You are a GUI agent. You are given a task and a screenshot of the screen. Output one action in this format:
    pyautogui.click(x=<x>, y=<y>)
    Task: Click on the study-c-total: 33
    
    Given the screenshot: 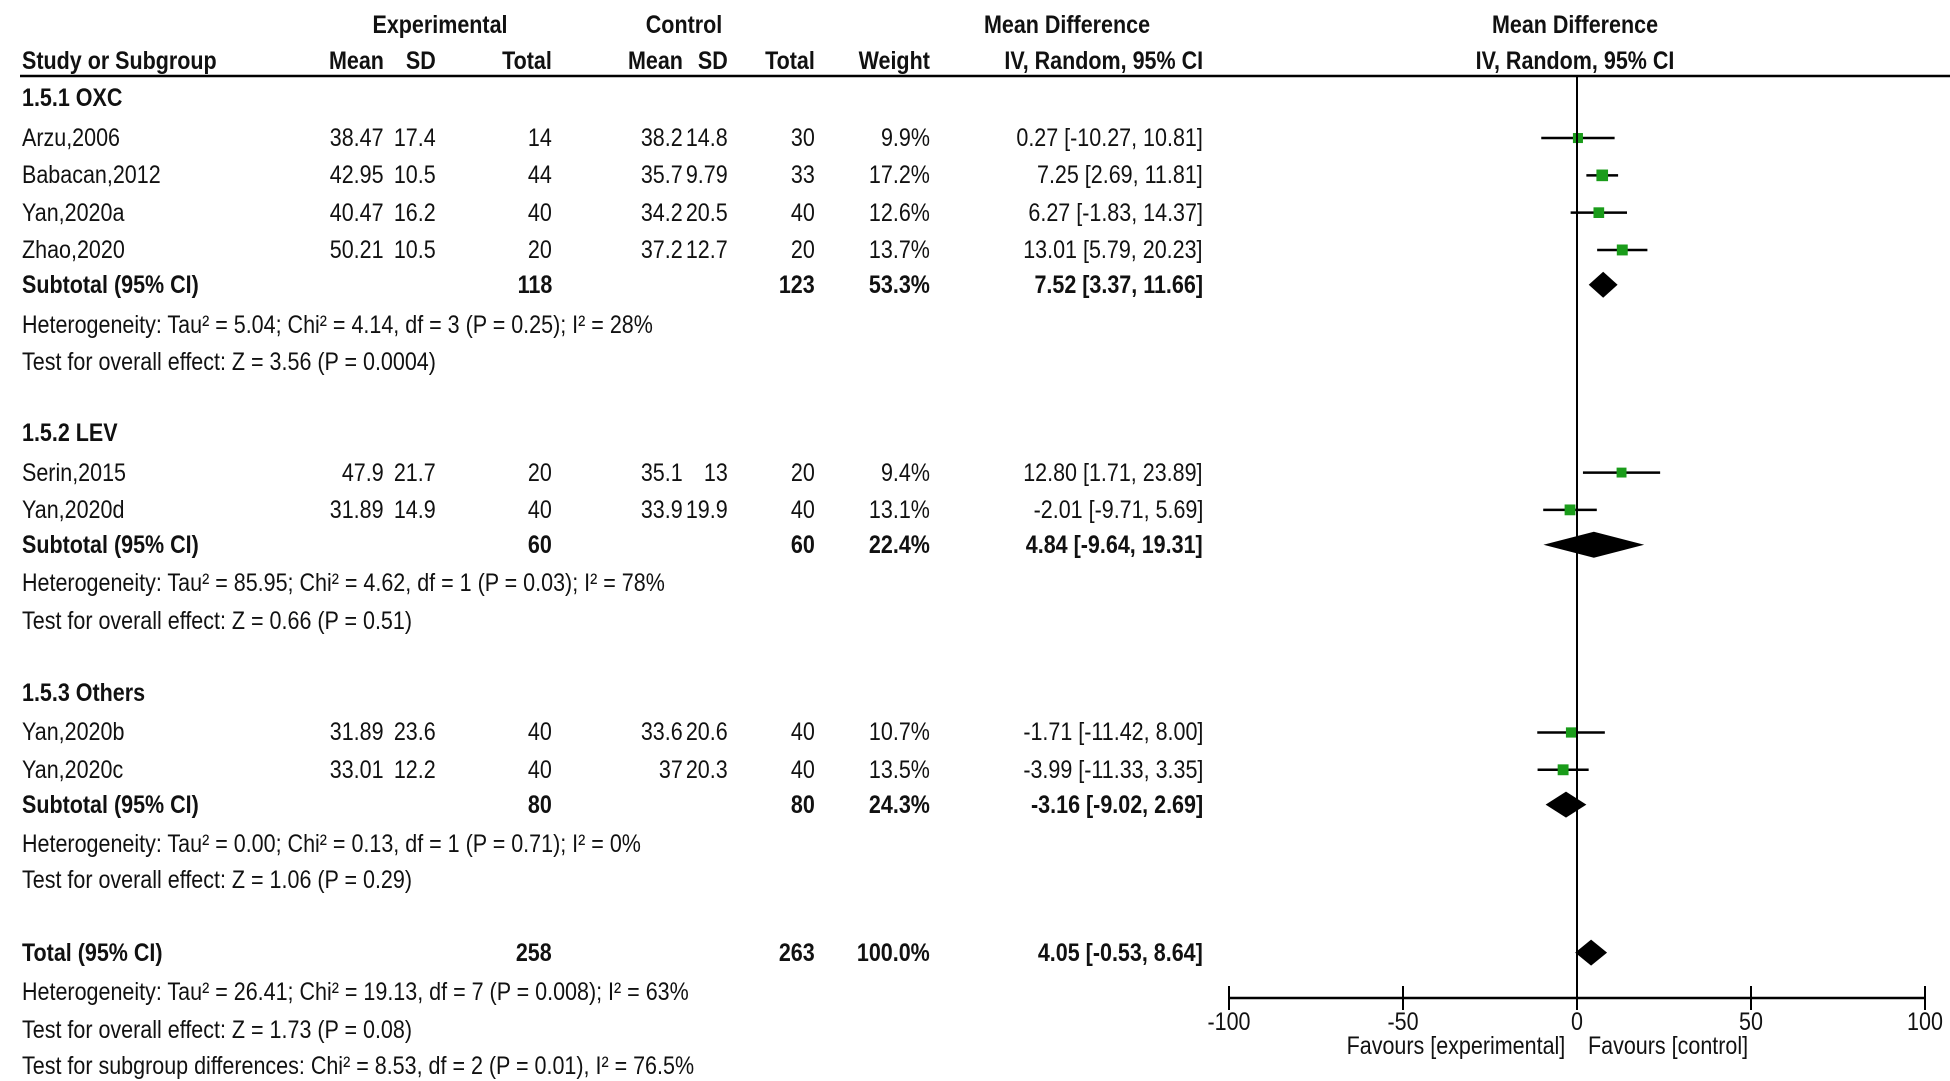 What is the action you would take?
    pyautogui.click(x=803, y=175)
    